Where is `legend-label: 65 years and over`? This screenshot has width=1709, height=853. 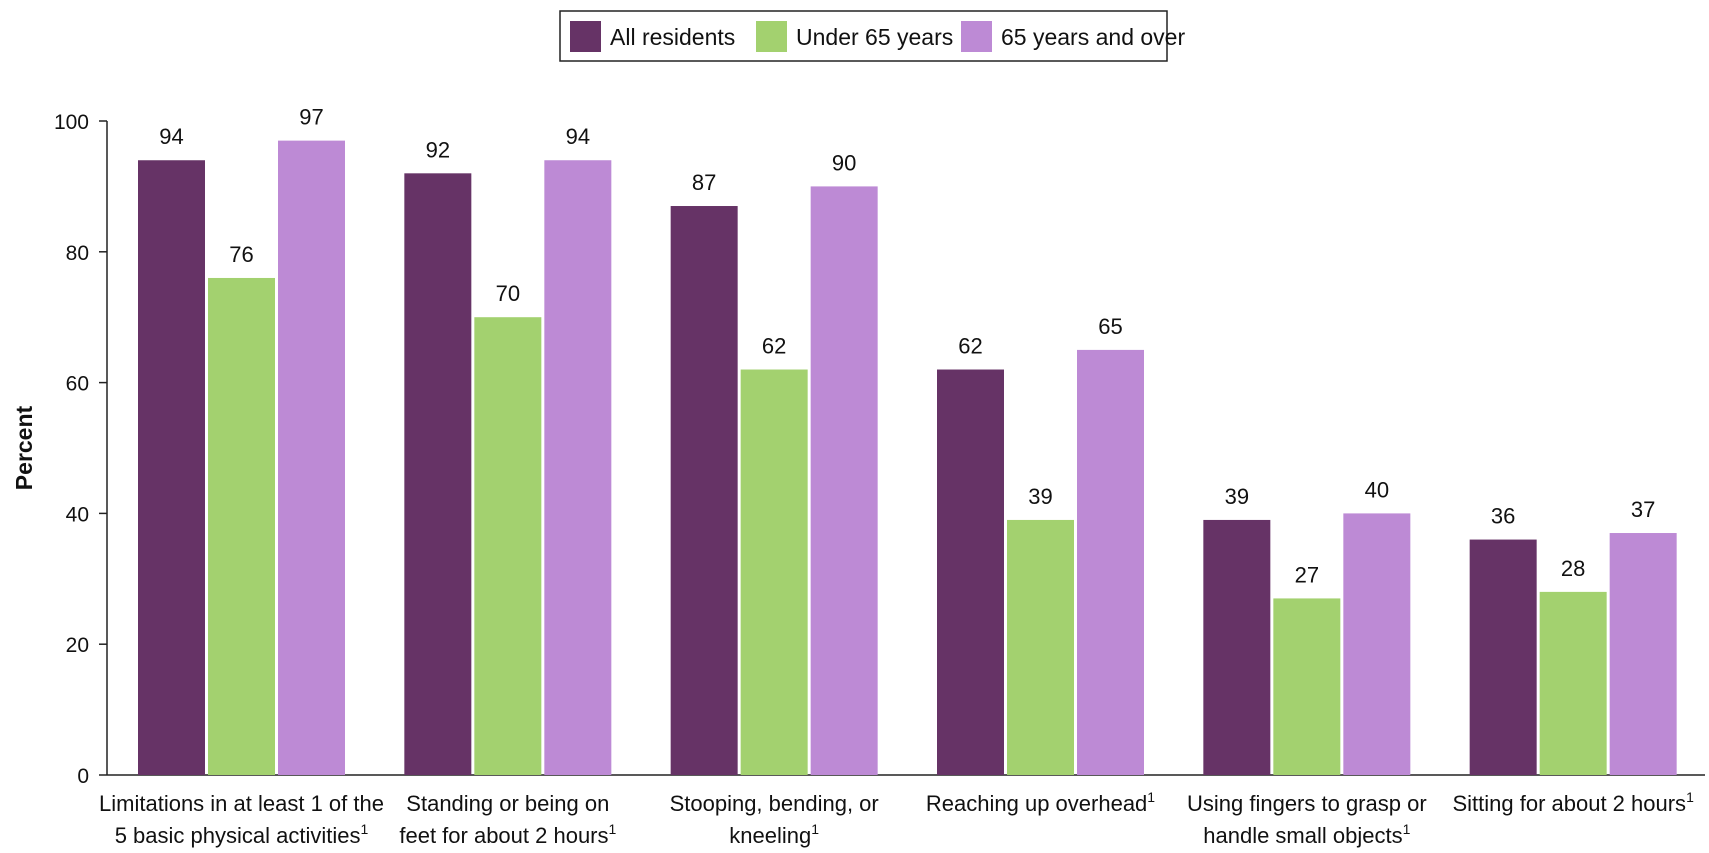 legend-label: 65 years and over is located at coordinates (1093, 37).